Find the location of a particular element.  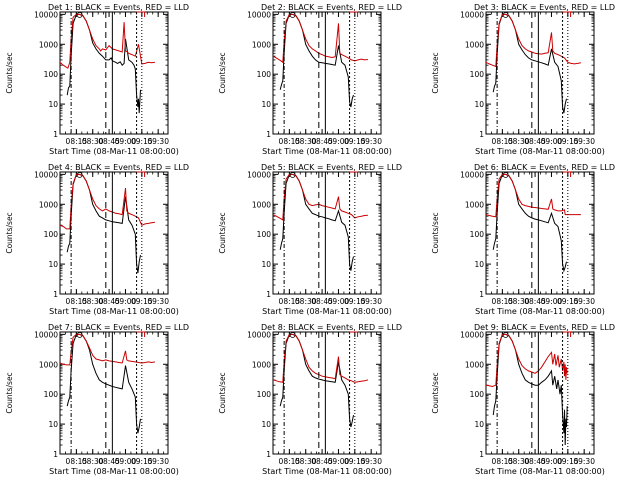

chart-title: Det 4: BLACK = Events, RED = LLD is located at coordinates (118, 167).